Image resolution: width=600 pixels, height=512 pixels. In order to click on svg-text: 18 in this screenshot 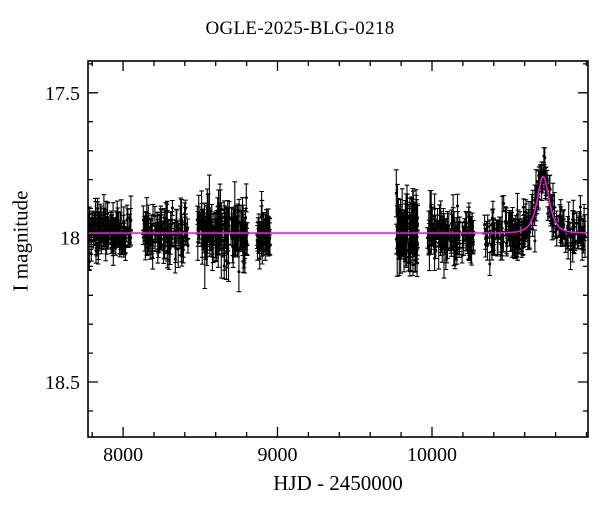, I will do `click(70, 238)`.